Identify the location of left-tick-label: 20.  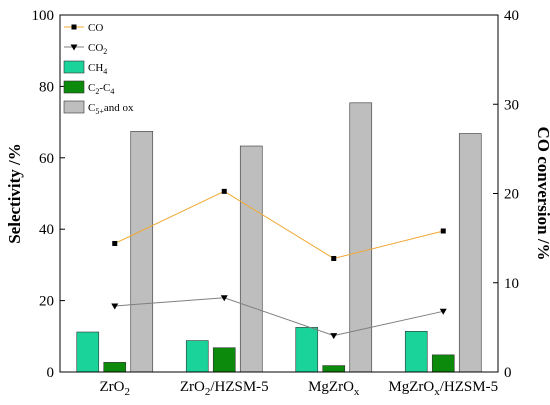
(46, 302).